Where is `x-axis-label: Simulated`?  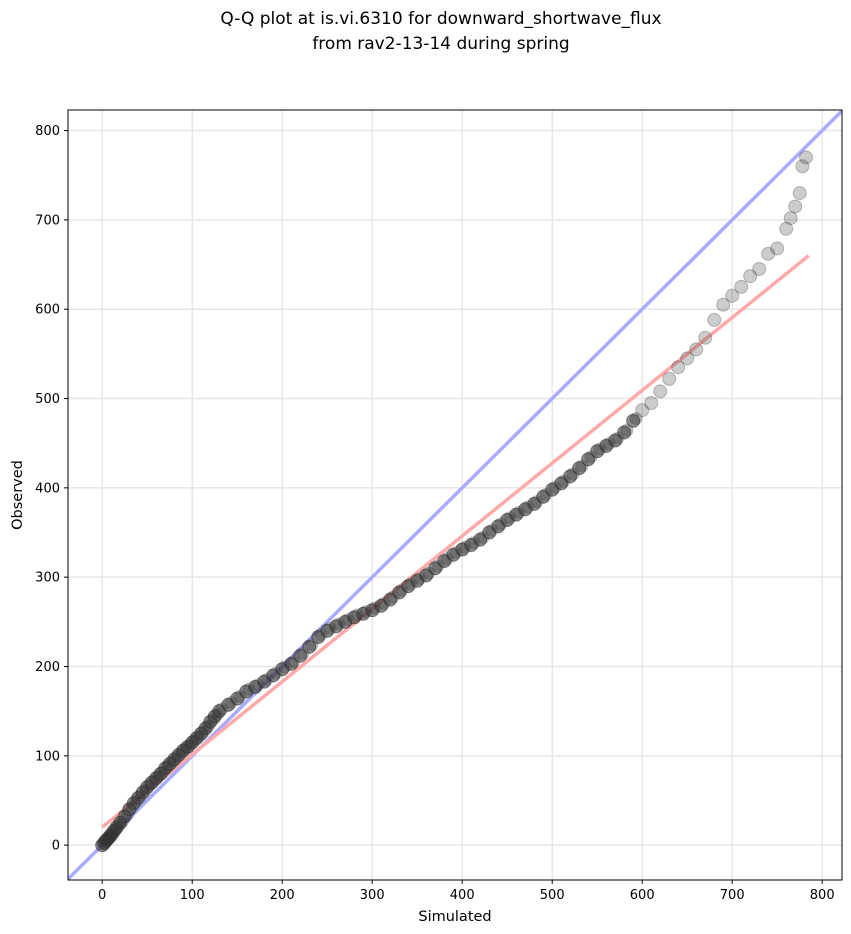 x-axis-label: Simulated is located at coordinates (454, 917).